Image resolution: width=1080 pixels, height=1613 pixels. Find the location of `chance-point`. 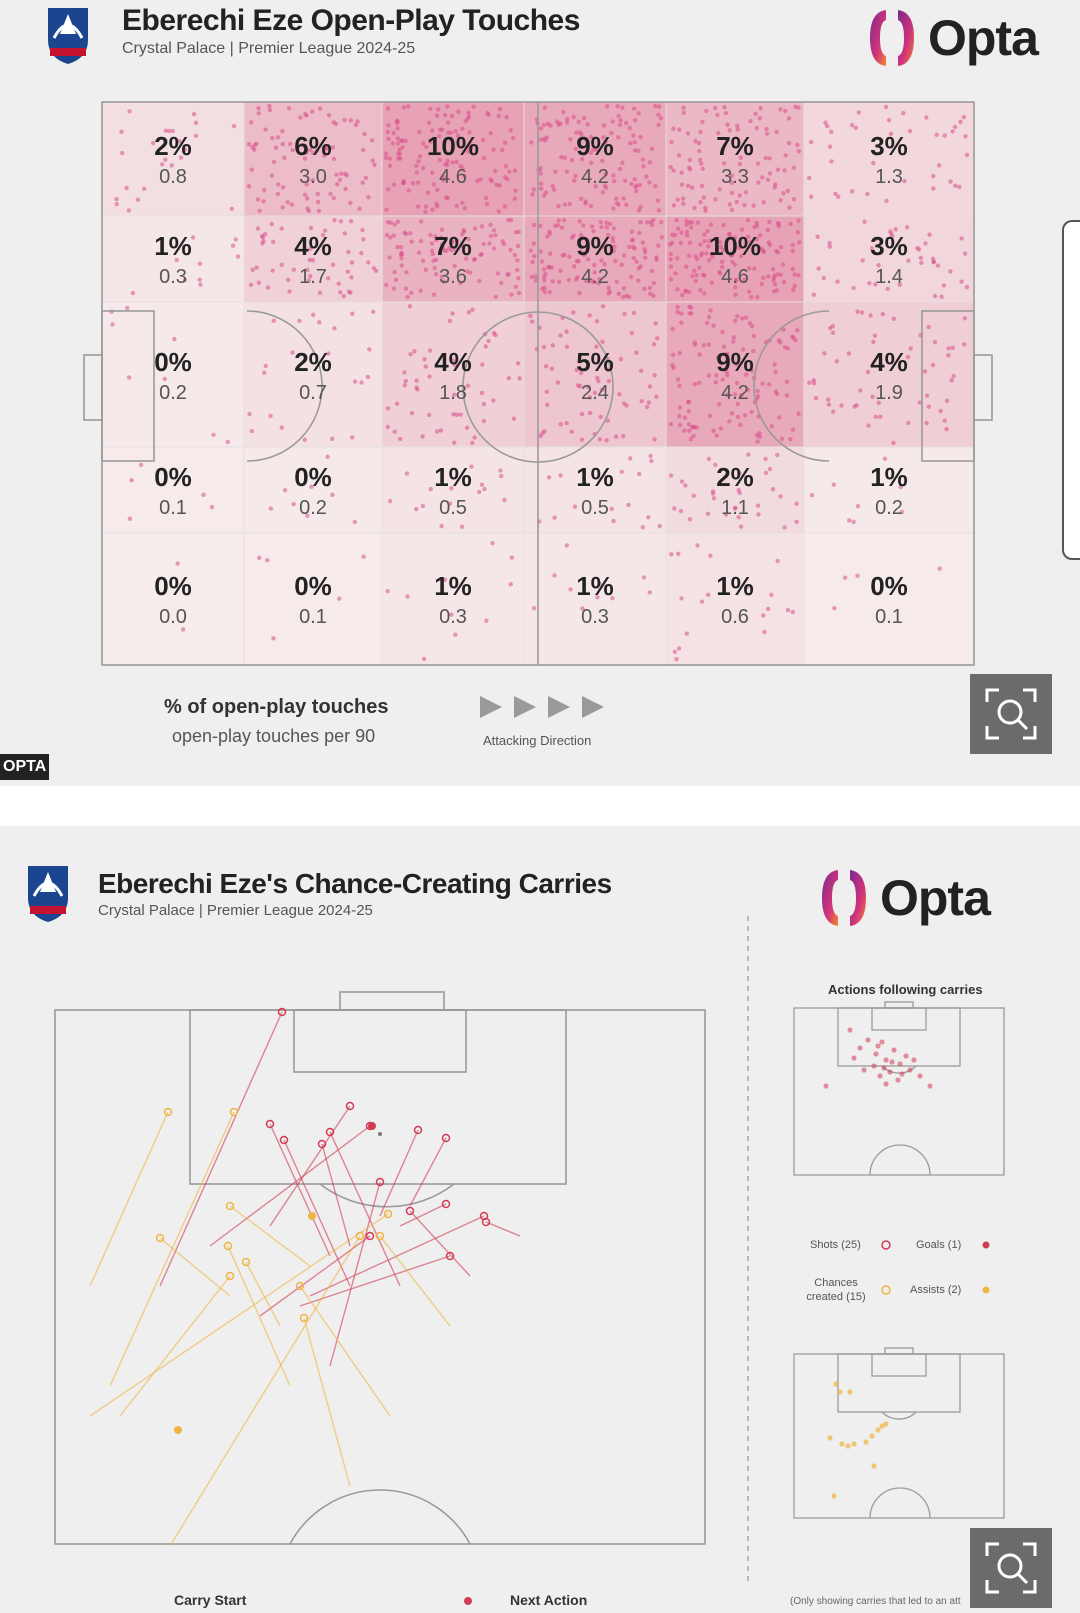

chance-point is located at coordinates (878, 1430).